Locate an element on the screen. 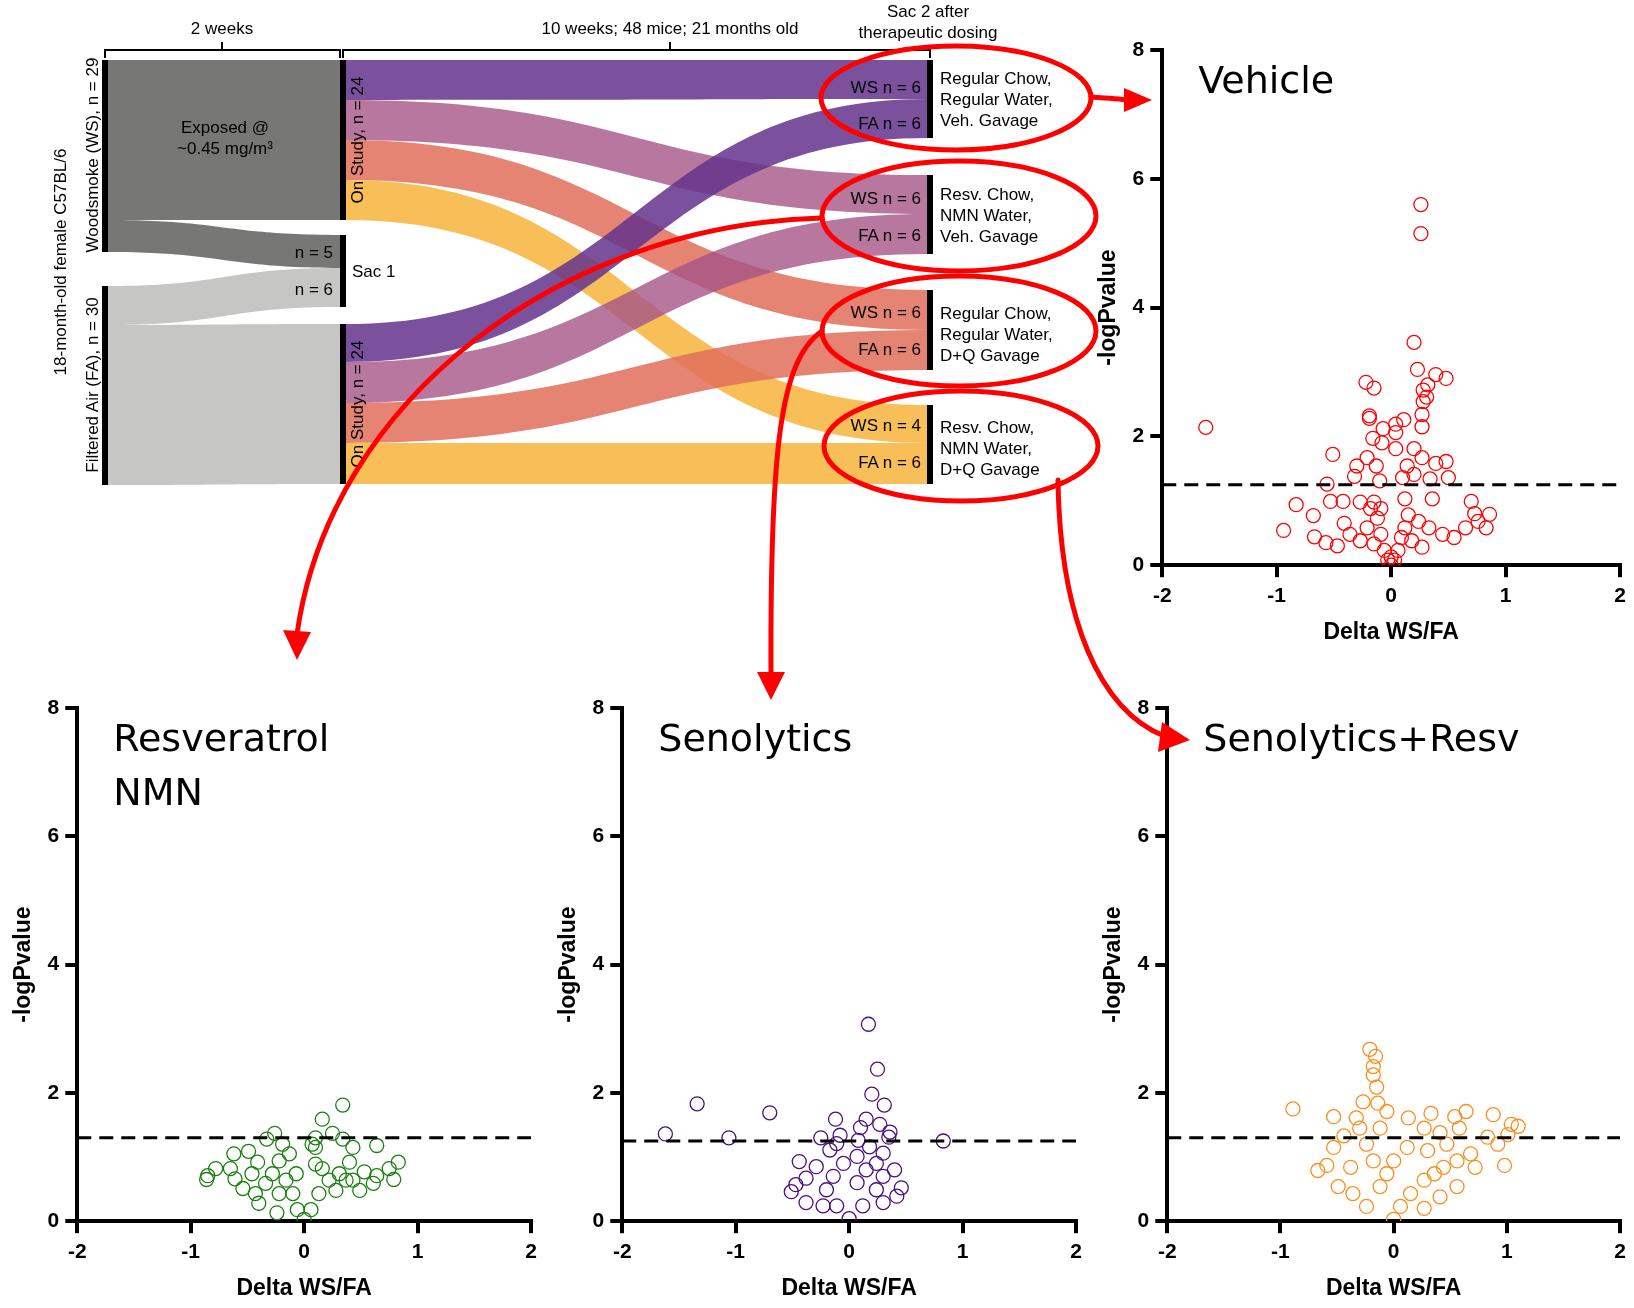 This screenshot has width=1634, height=1308. text: Woodsmoke (WS), n = 29 is located at coordinates (92, 155).